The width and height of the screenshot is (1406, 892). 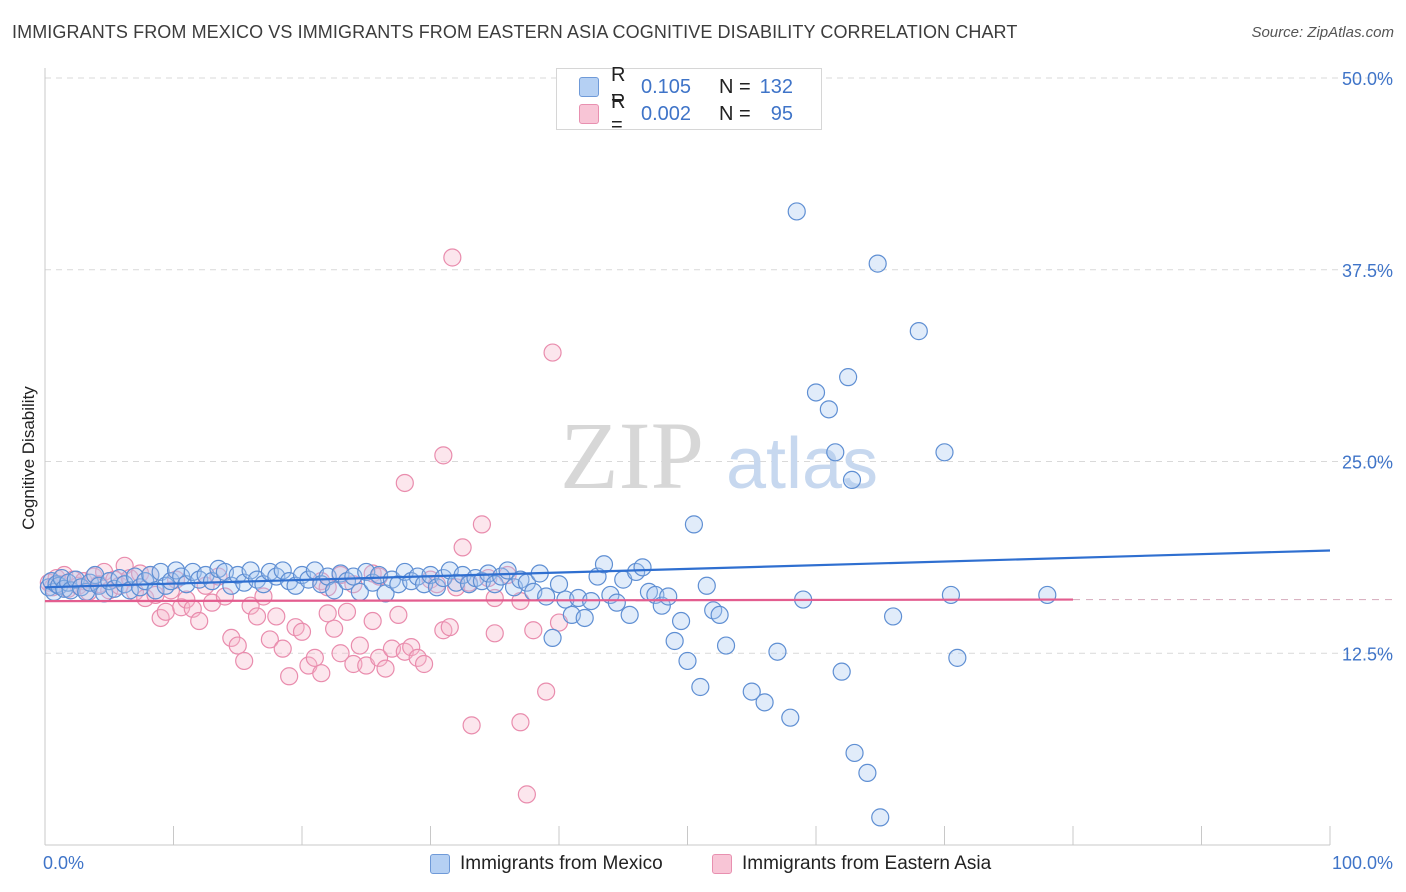 I want to click on watermark: ZIP atlas, so click(x=719, y=455).